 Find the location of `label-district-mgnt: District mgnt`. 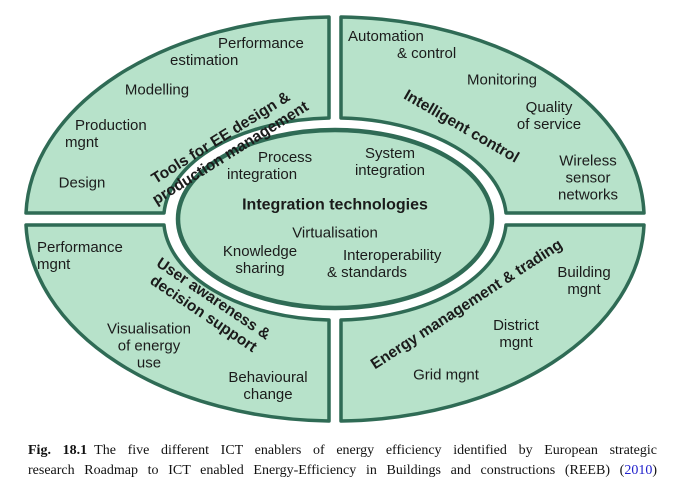

label-district-mgnt: District mgnt is located at coordinates (516, 334).